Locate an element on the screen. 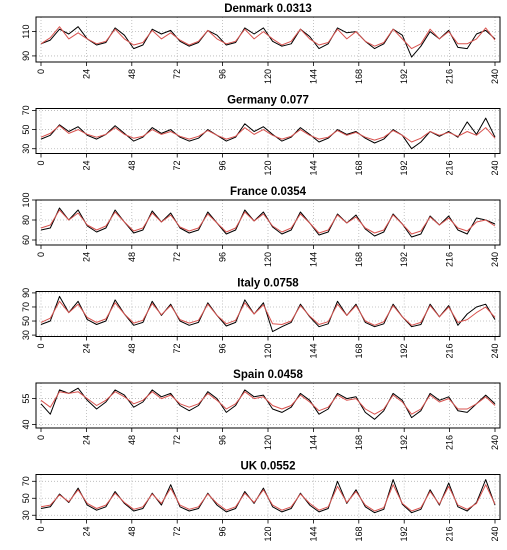 The width and height of the screenshot is (507, 550). y-tick-label: 40 is located at coordinates (26, 425).